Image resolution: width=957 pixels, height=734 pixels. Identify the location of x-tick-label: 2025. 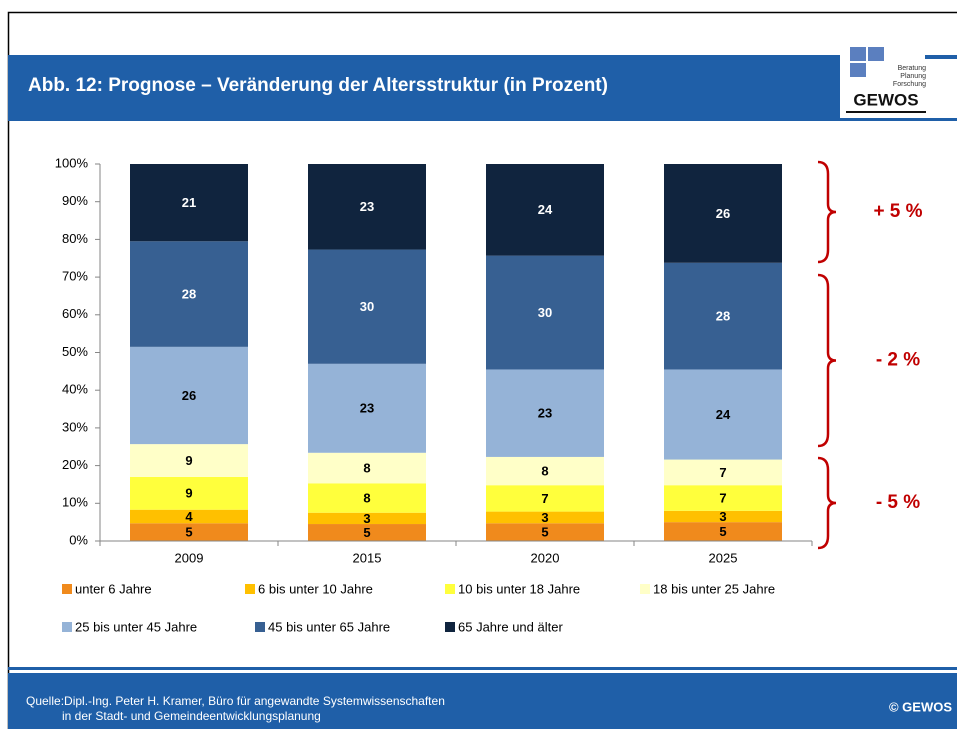
(723, 557).